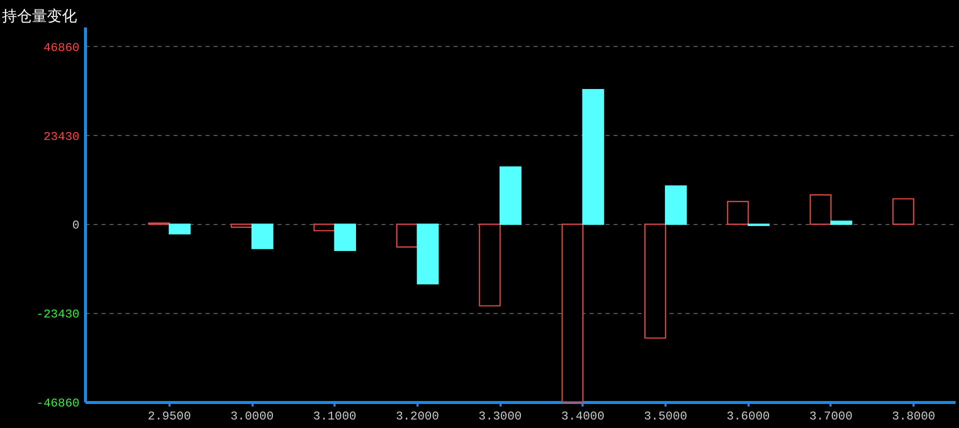 This screenshot has width=959, height=428. Describe the element at coordinates (39, 16) in the screenshot. I see `chart-title: 持仓量变化` at that location.